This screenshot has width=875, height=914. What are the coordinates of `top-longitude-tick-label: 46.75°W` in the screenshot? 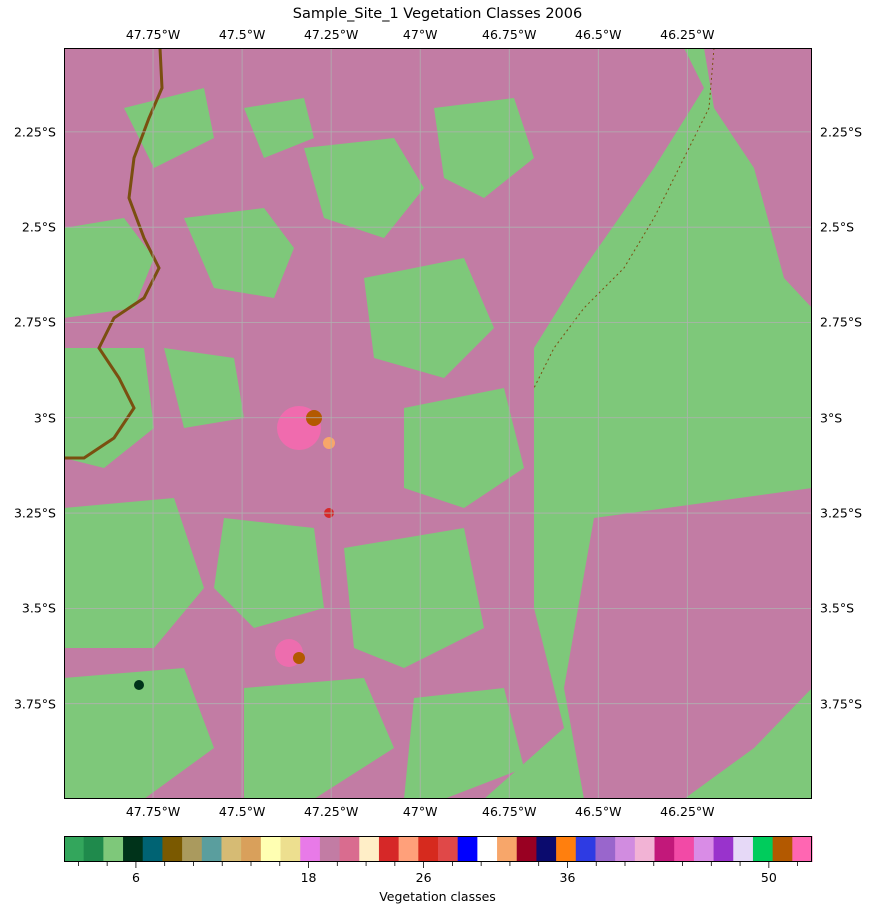 It's located at (509, 34).